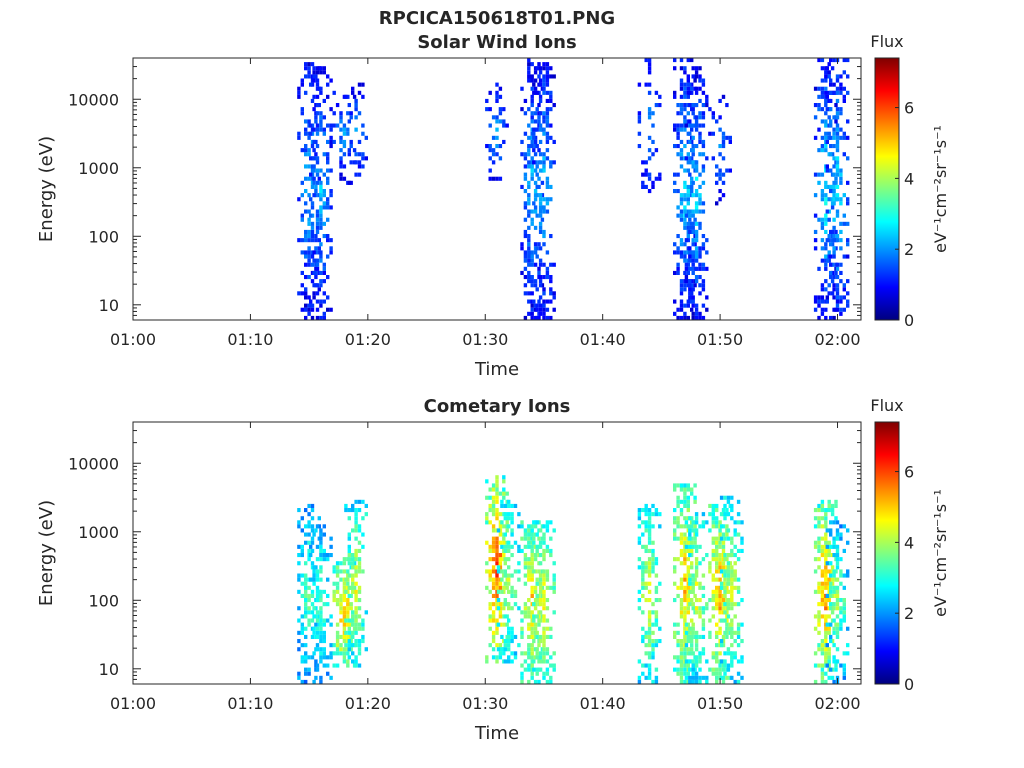 This screenshot has height=768, width=1024. Describe the element at coordinates (496, 733) in the screenshot. I see `x-axis-label-cometary: Time` at that location.